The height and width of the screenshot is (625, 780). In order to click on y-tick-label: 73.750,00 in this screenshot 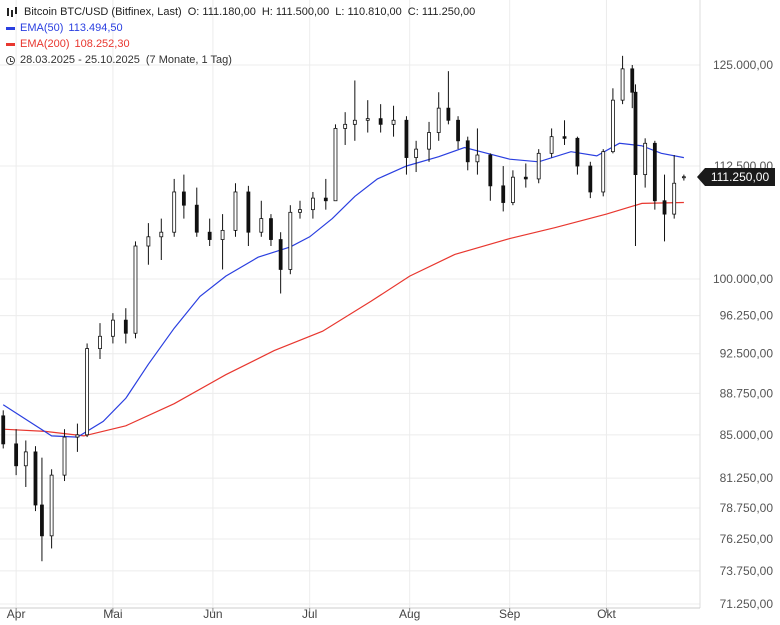, I will do `click(747, 571)`.